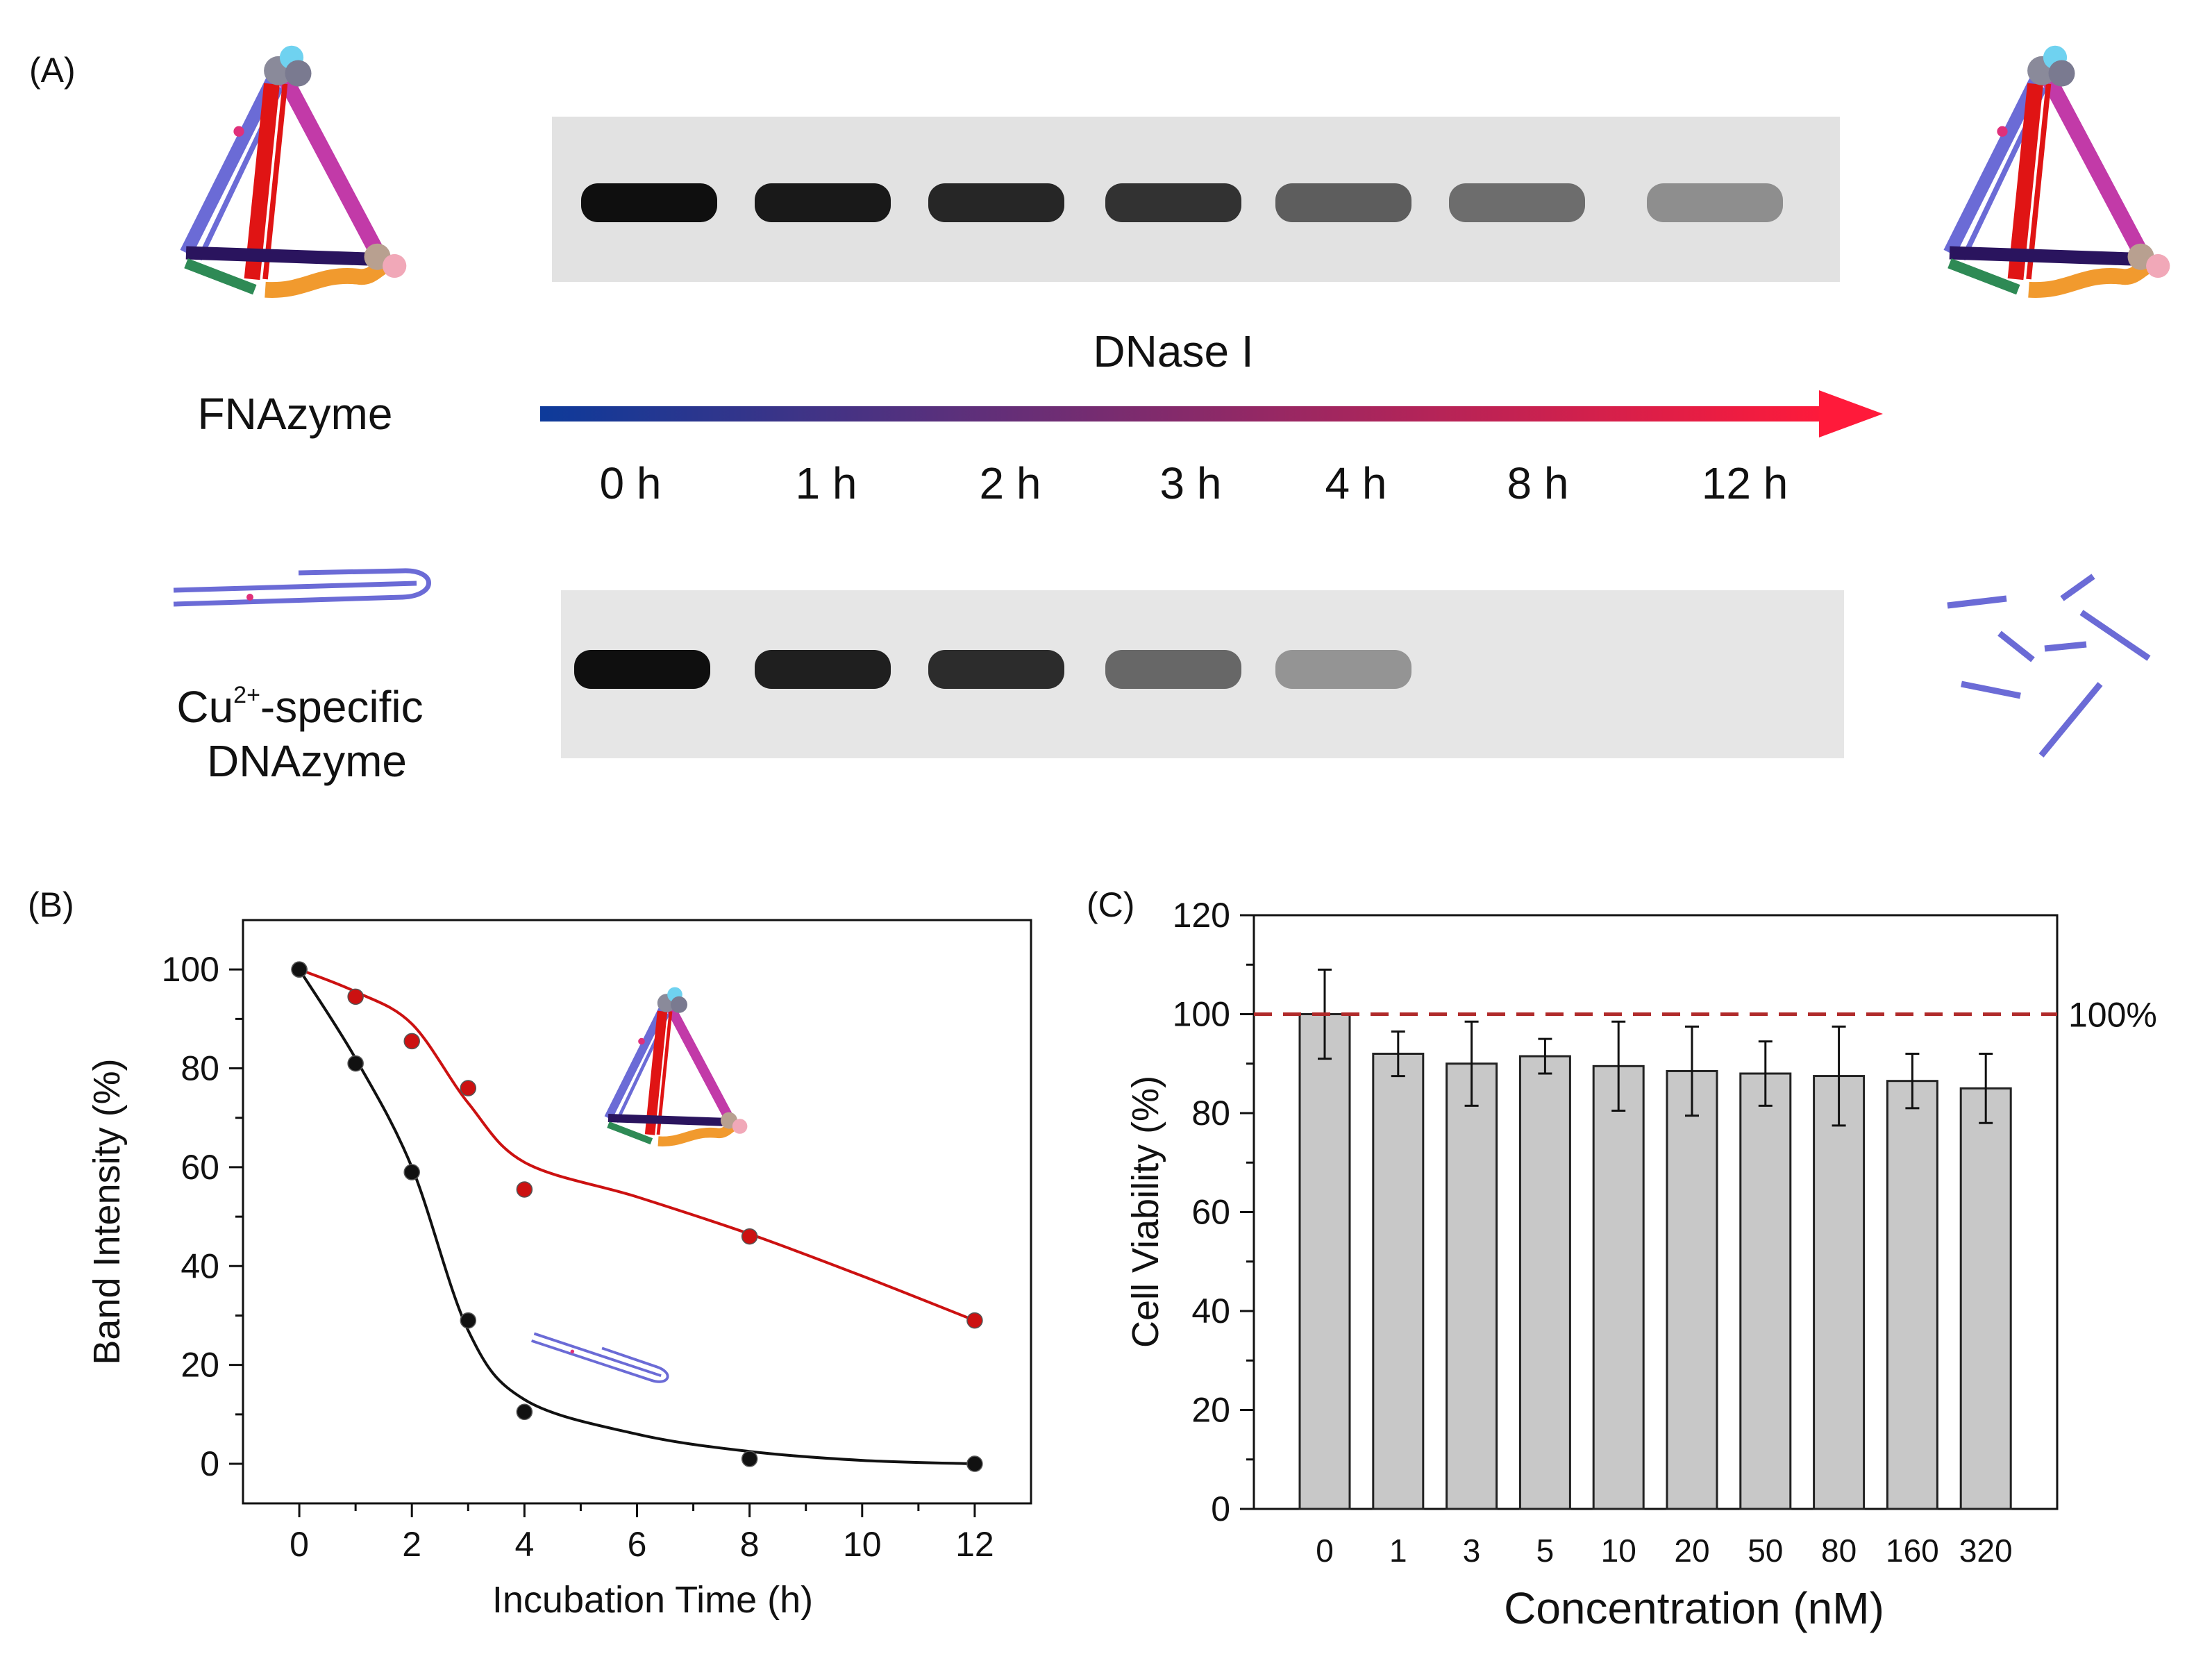 The height and width of the screenshot is (1661, 2212). I want to click on dnazyme-label-superscript: 2+, so click(246, 695).